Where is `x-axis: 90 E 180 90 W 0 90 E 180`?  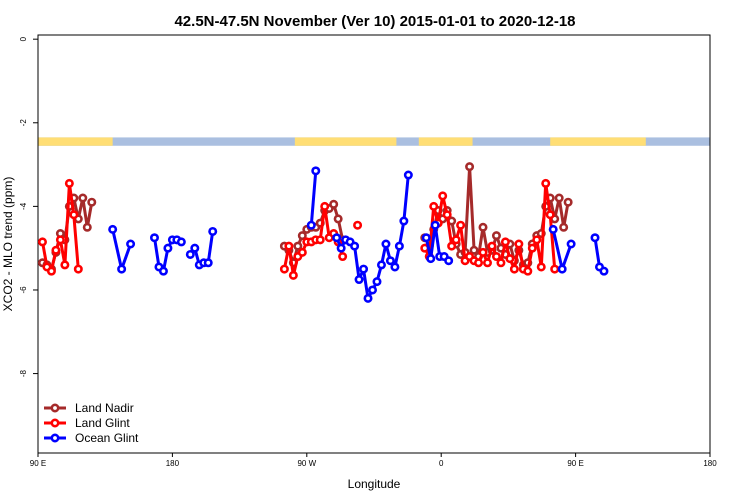
x-axis: 90 E 180 90 W 0 90 E 180 is located at coordinates (373, 460).